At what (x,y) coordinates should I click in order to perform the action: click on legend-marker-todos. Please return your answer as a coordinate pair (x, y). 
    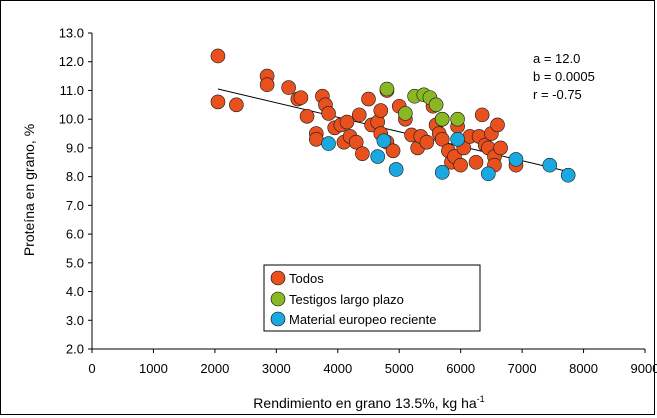
    Looking at the image, I should click on (278, 278).